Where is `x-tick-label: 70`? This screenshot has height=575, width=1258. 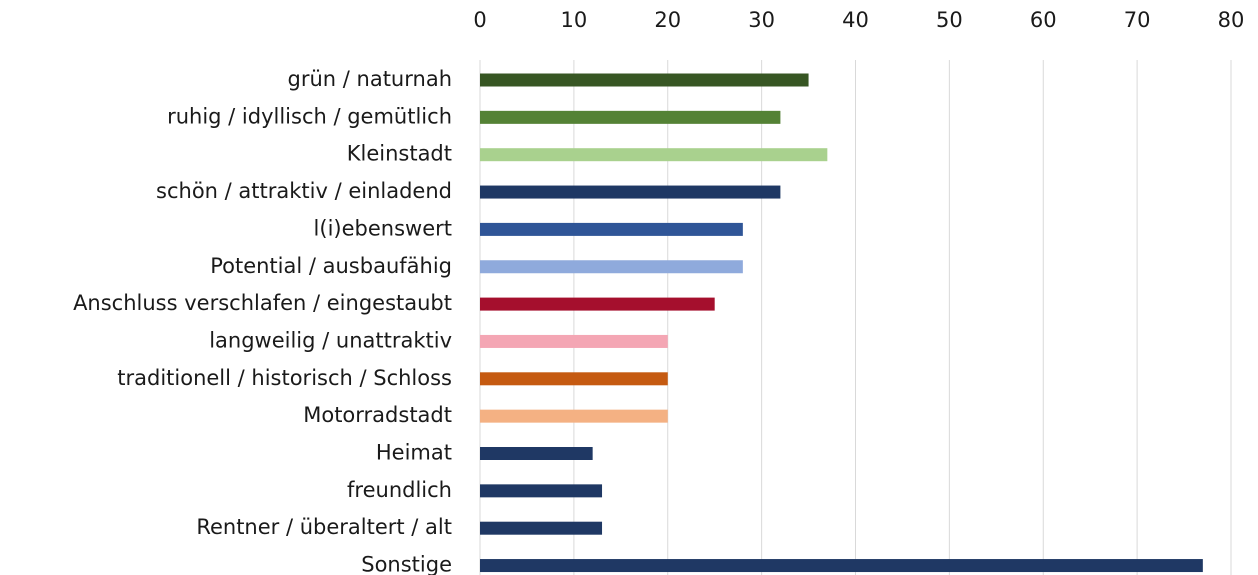 x-tick-label: 70 is located at coordinates (1137, 20).